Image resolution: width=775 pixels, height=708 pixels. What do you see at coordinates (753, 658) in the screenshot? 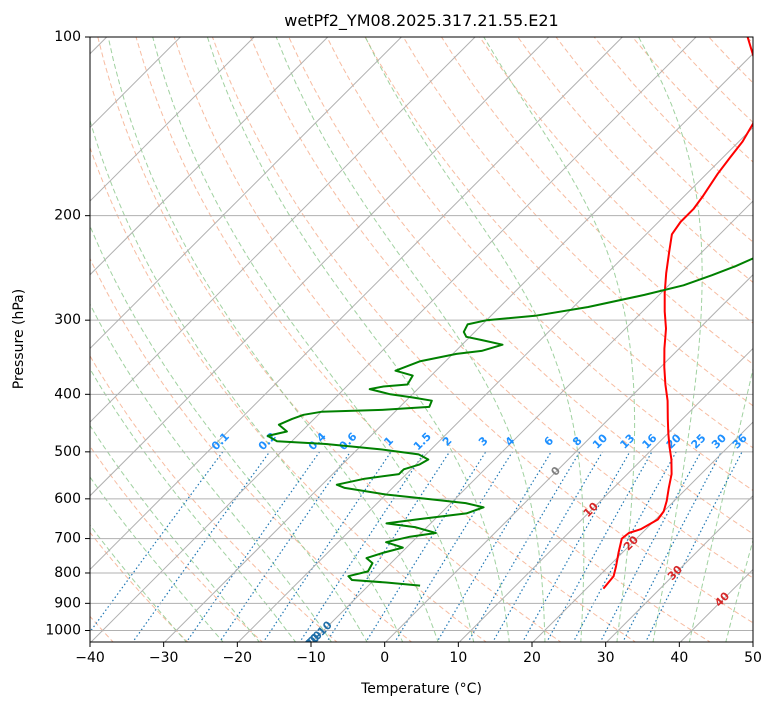
I see `x-tick-label: 50` at bounding box center [753, 658].